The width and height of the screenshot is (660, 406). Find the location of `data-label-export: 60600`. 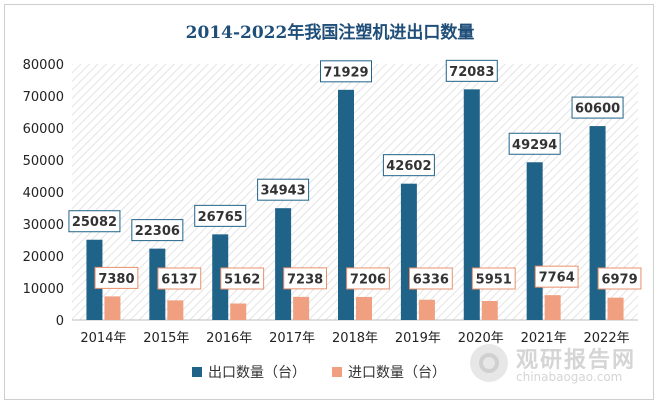

data-label-export: 60600 is located at coordinates (597, 109).